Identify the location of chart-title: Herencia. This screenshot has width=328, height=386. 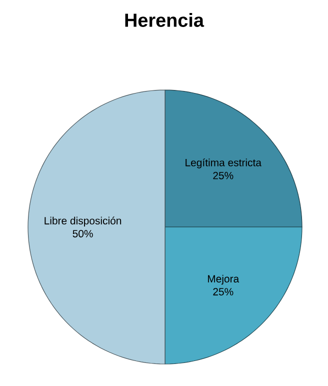
(164, 20).